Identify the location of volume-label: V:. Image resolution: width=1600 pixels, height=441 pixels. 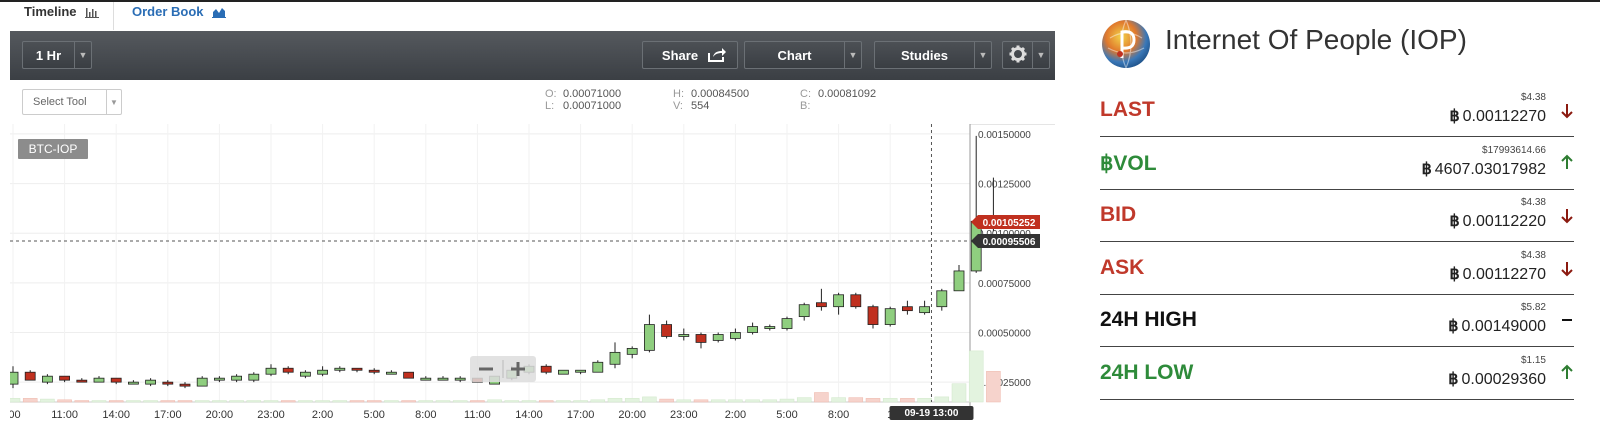
(678, 106).